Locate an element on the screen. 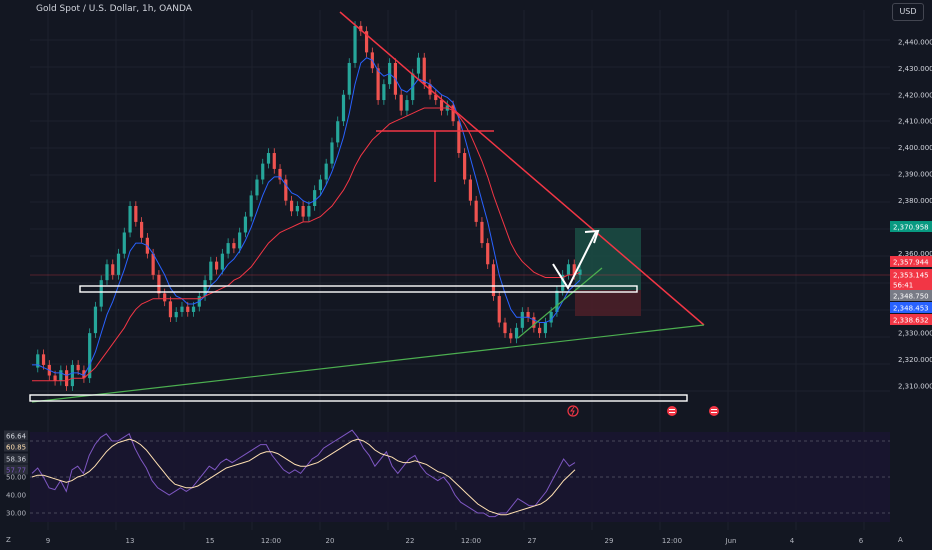  oscillator-tag-bg is located at coordinates (16, 458).